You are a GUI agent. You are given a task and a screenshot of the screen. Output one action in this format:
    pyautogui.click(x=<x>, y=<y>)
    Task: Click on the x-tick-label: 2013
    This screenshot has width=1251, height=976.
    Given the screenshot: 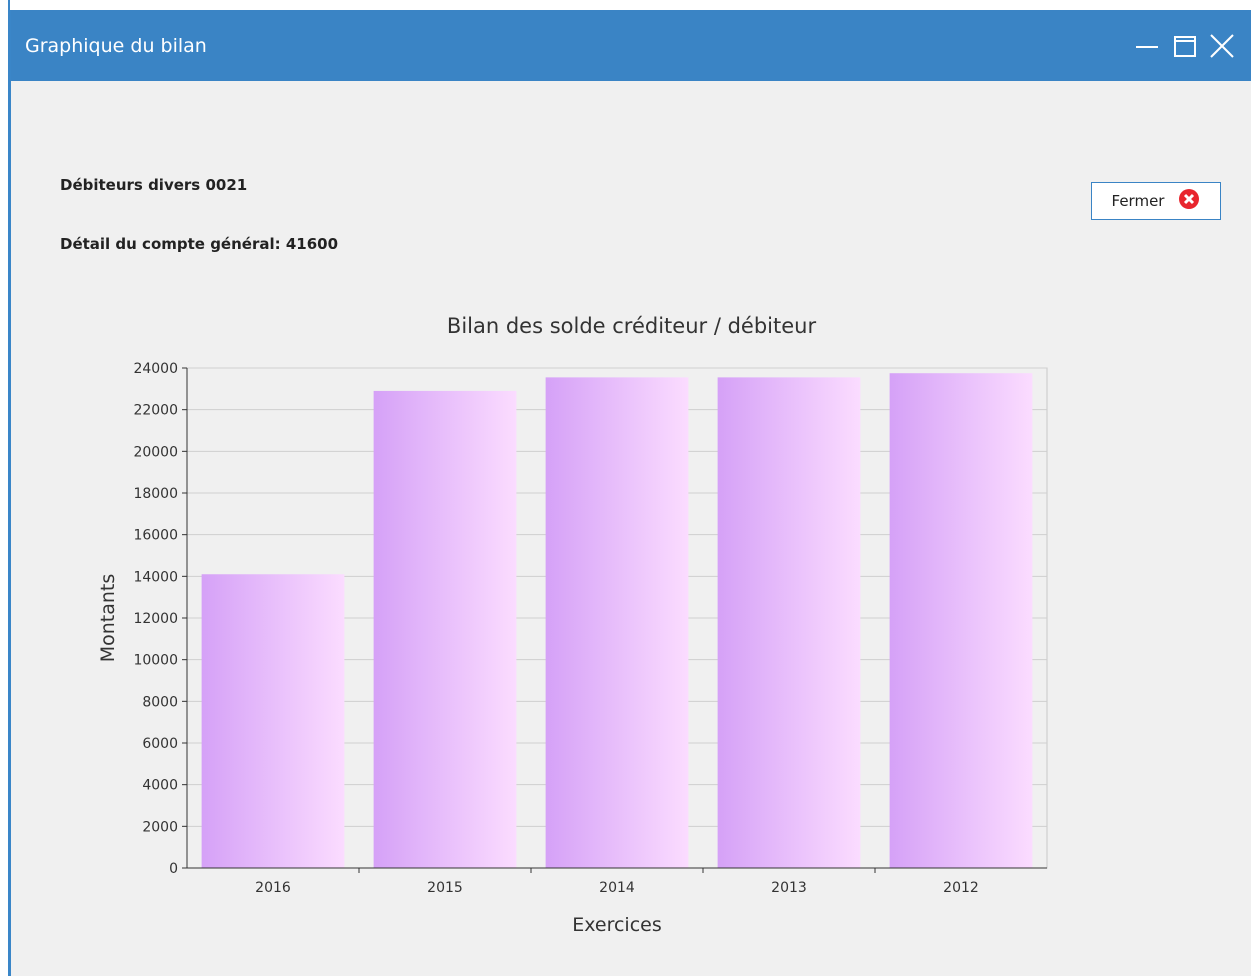 What is the action you would take?
    pyautogui.click(x=789, y=888)
    